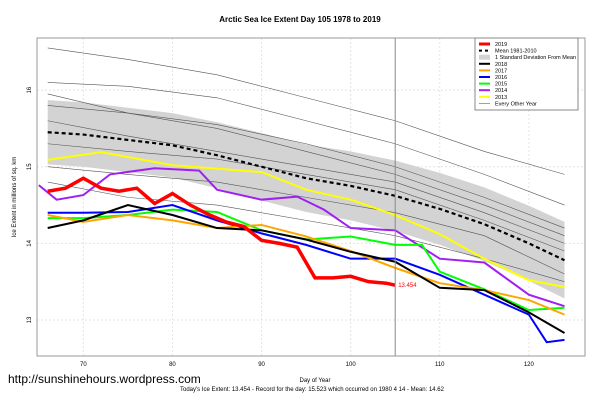 The image size is (601, 400). I want to click on source-url: http://sunshinehours.wordpress.com, so click(104, 379).